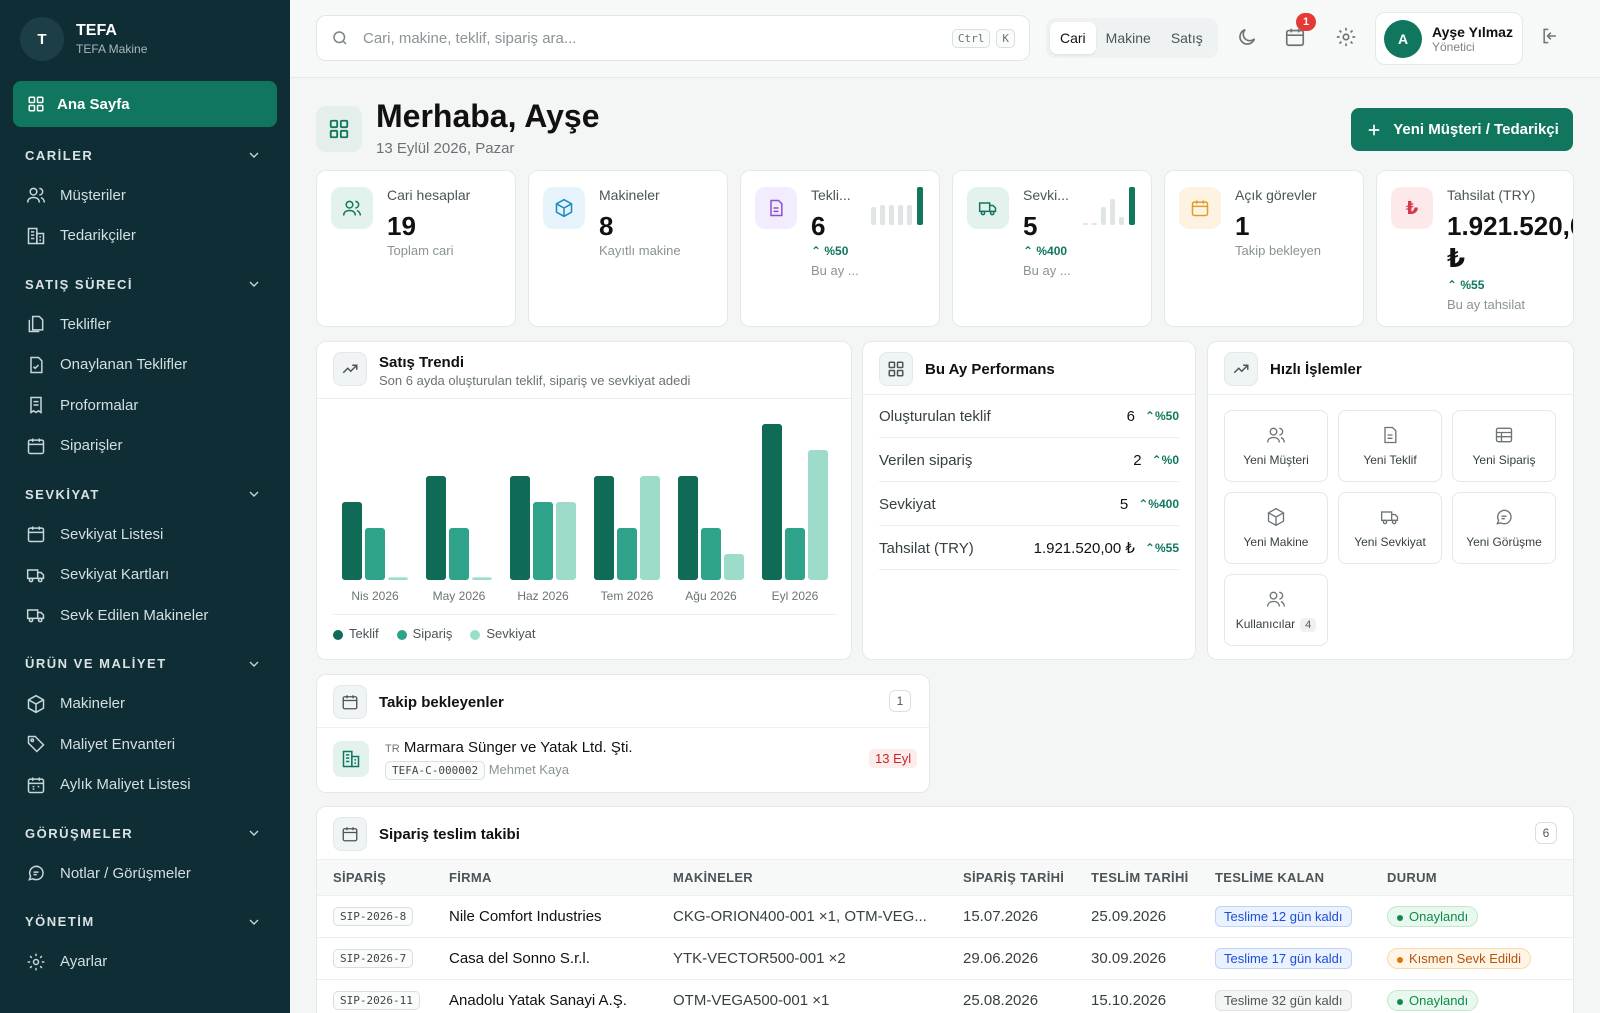 The width and height of the screenshot is (1600, 1013). I want to click on sidebar-item-sevk-edilen: Sevk Edilen Makineler, so click(145, 615).